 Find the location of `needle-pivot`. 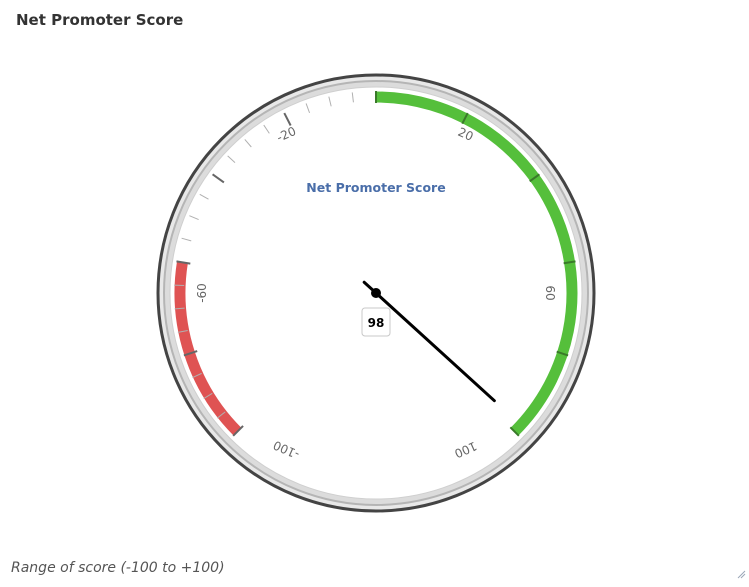

needle-pivot is located at coordinates (376, 293).